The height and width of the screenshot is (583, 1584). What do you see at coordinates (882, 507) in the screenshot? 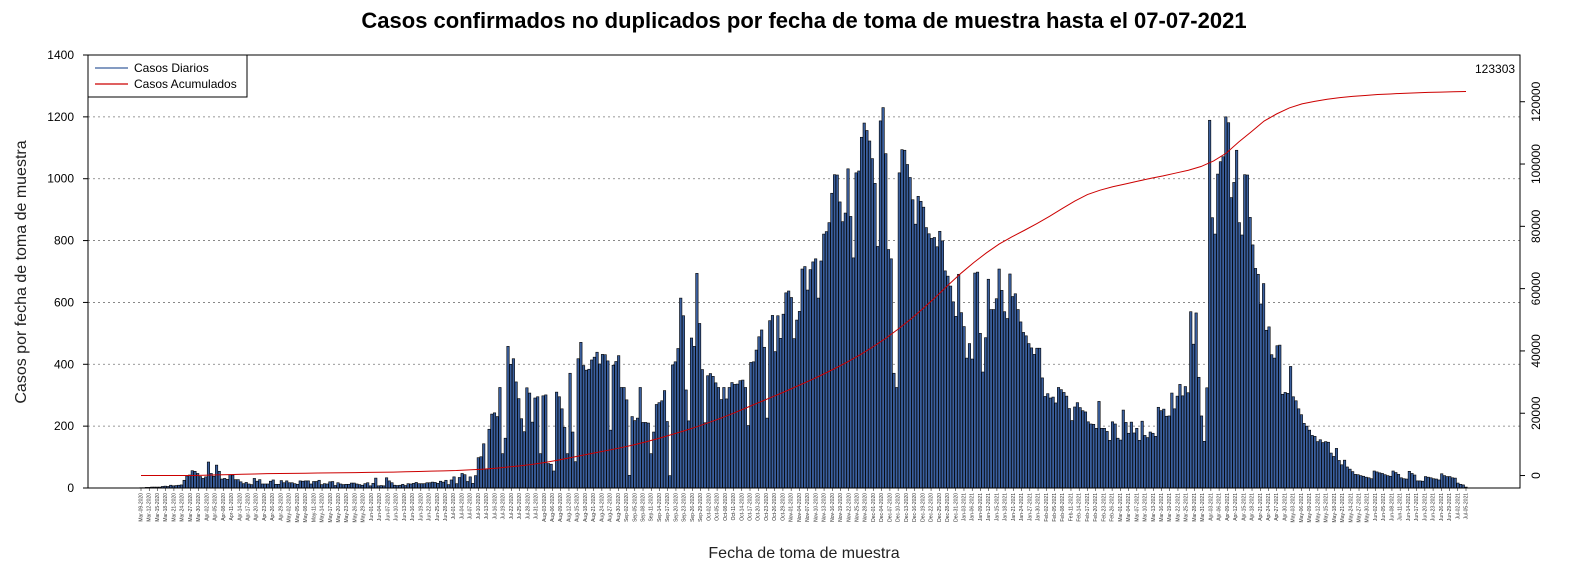
I see `x-tick-label: Dec-04-2020` at bounding box center [882, 507].